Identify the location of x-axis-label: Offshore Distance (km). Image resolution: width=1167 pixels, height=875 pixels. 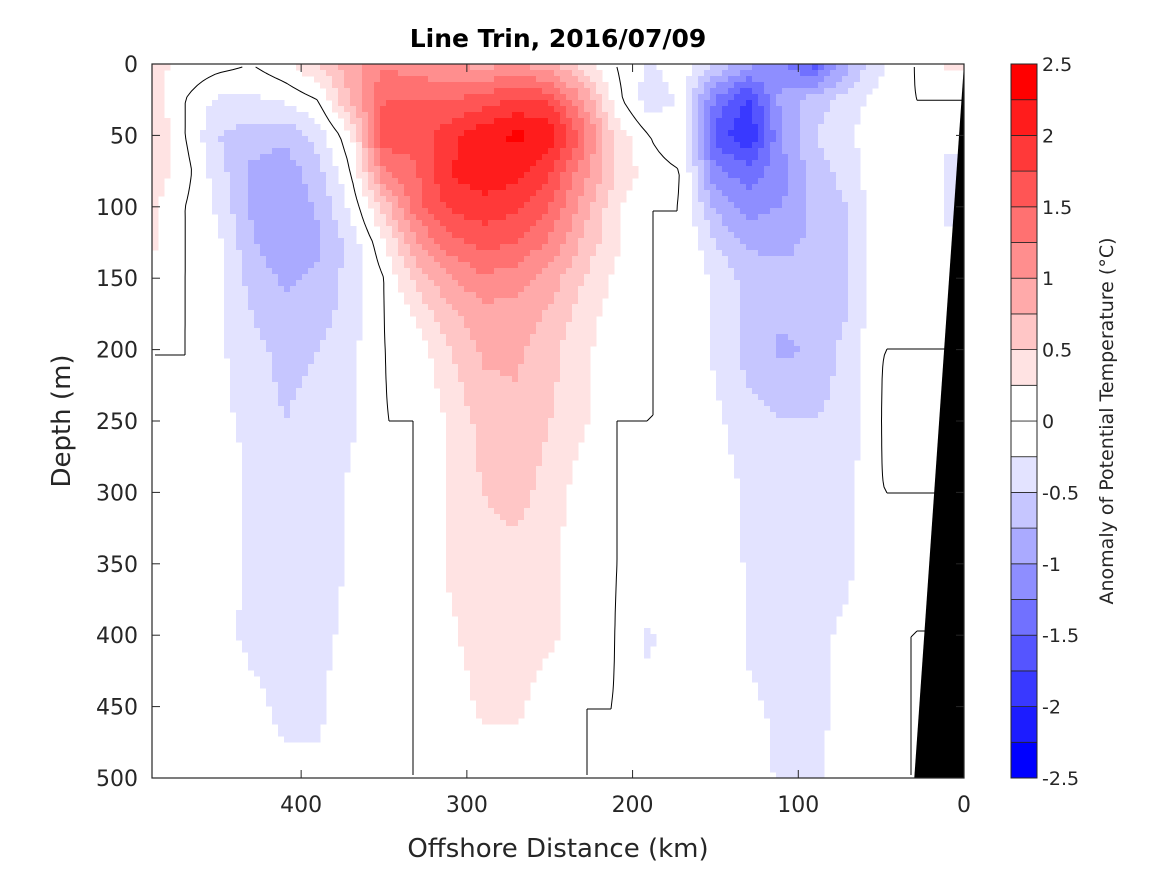
(557, 849).